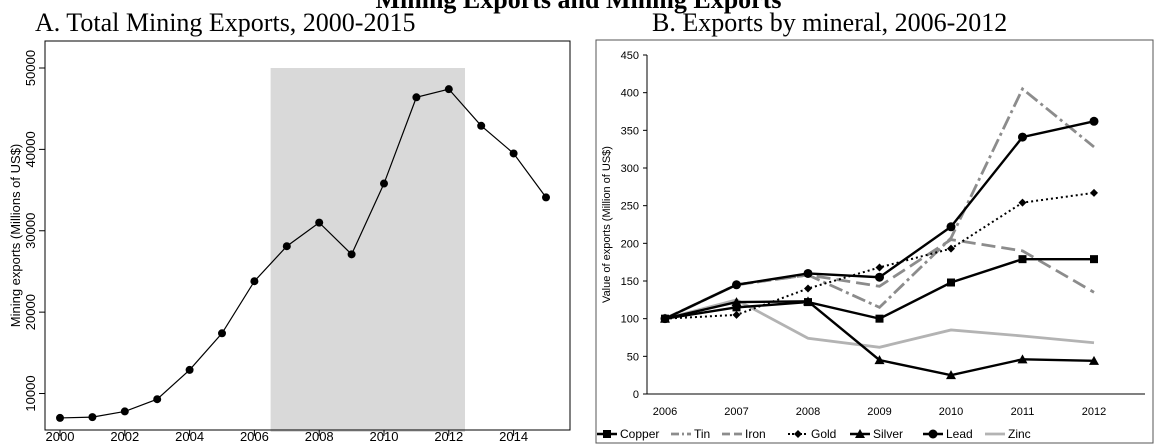 This screenshot has width=1157, height=445. What do you see at coordinates (30, 68) in the screenshot?
I see `y-tick-label: 50000` at bounding box center [30, 68].